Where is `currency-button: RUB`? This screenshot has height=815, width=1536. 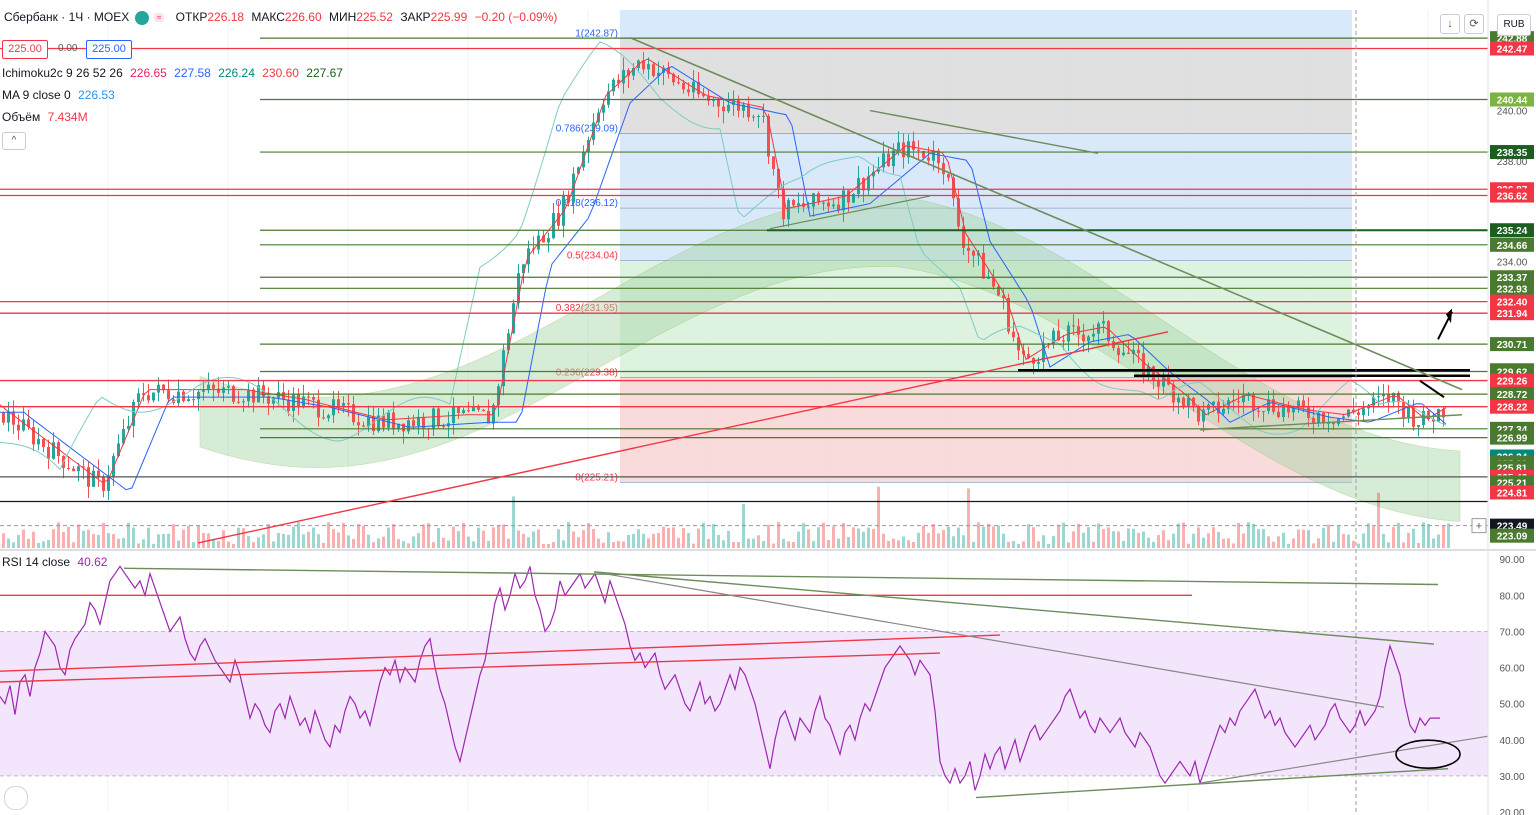
currency-button: RUB is located at coordinates (1514, 25).